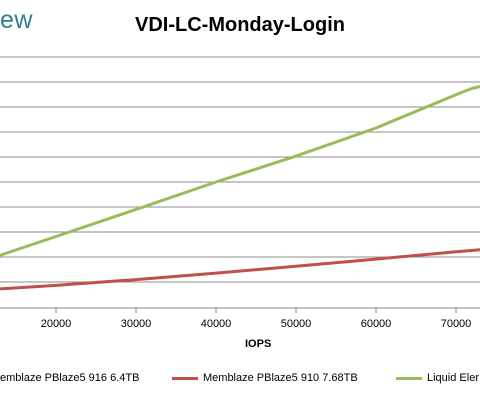  What do you see at coordinates (256, 319) in the screenshot?
I see `x-axis-ticks: 20000 30000 40000 50000 60000 70000` at bounding box center [256, 319].